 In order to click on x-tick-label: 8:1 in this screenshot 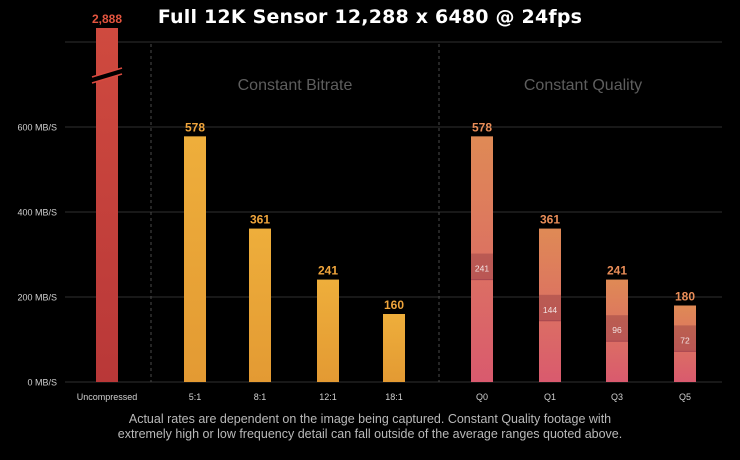, I will do `click(260, 397)`.